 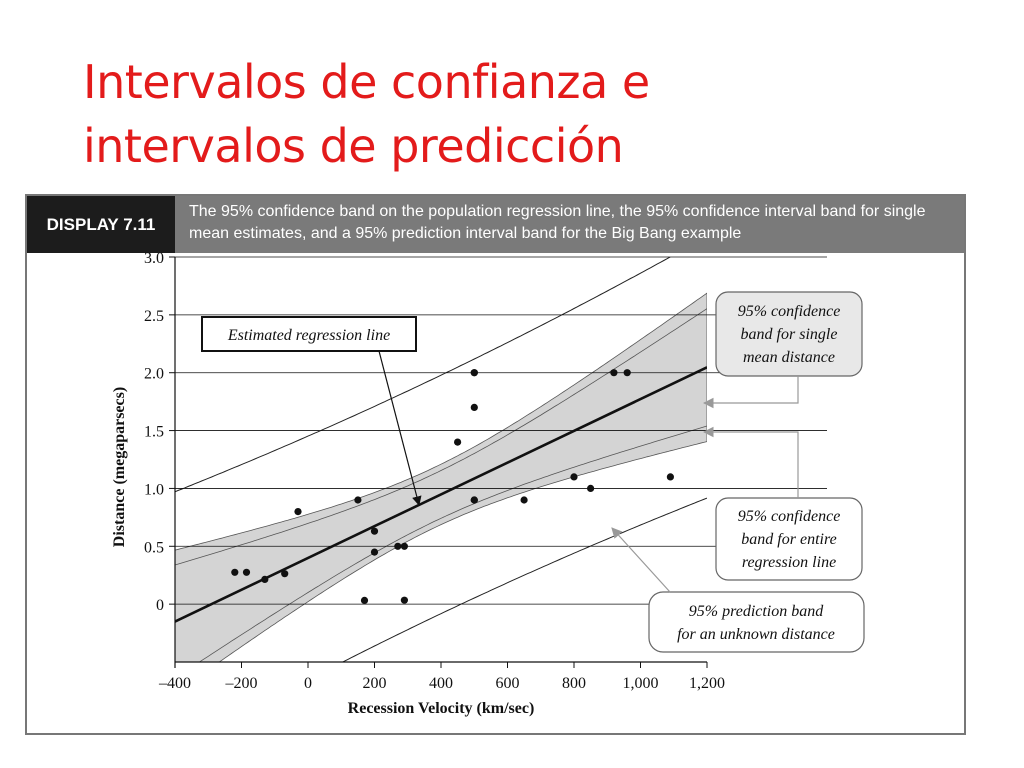 I want to click on x-axis-title: Recession Velocity (km/sec), so click(x=441, y=708).